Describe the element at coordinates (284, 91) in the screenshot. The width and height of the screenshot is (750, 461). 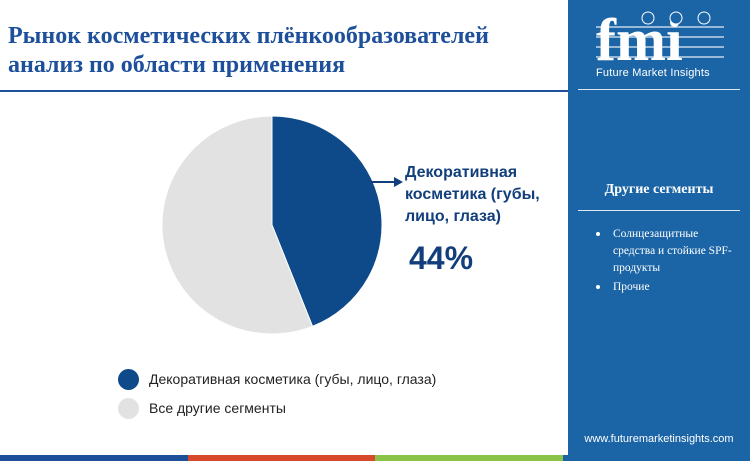
I see `title-divider` at that location.